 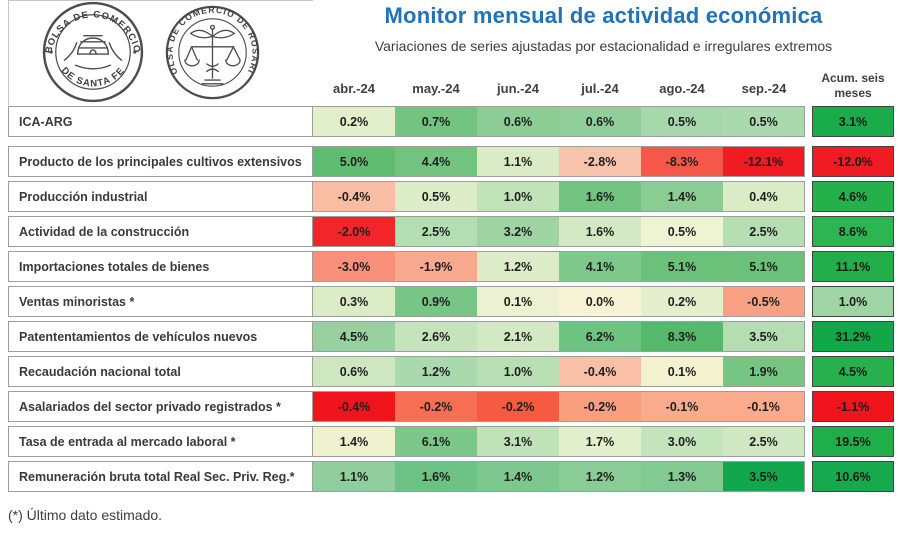 What do you see at coordinates (682, 476) in the screenshot?
I see `value-cell: 1.3%` at bounding box center [682, 476].